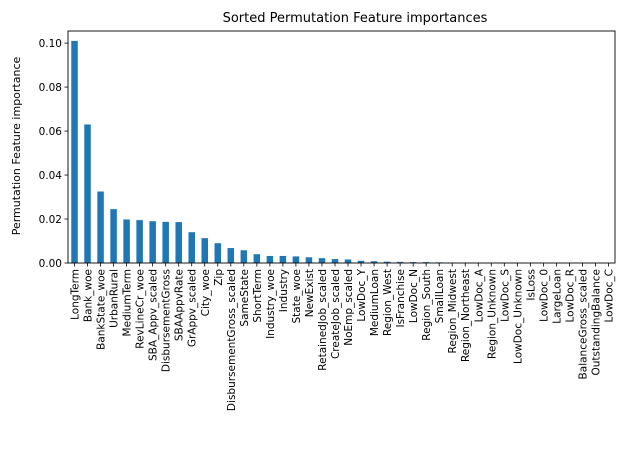 The height and width of the screenshot is (470, 629). Describe the element at coordinates (453, 311) in the screenshot. I see `x-tick-label: Region_Midwest` at that location.